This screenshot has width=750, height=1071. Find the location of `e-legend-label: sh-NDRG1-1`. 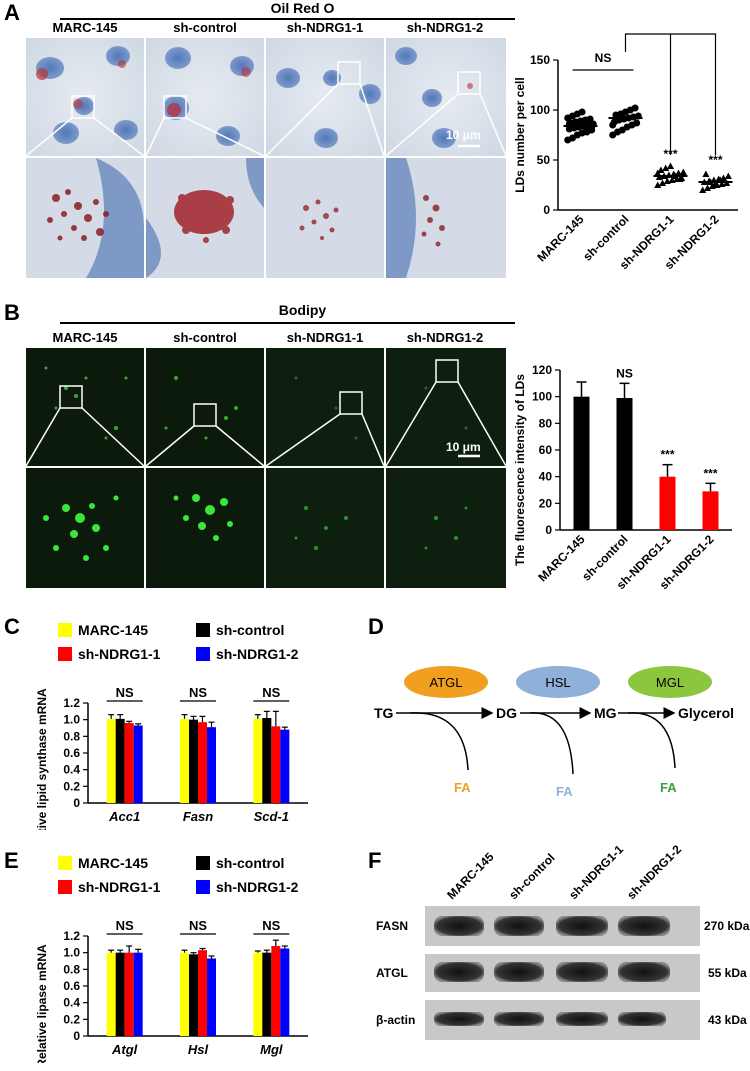

e-legend-label: sh-NDRG1-1 is located at coordinates (119, 887).